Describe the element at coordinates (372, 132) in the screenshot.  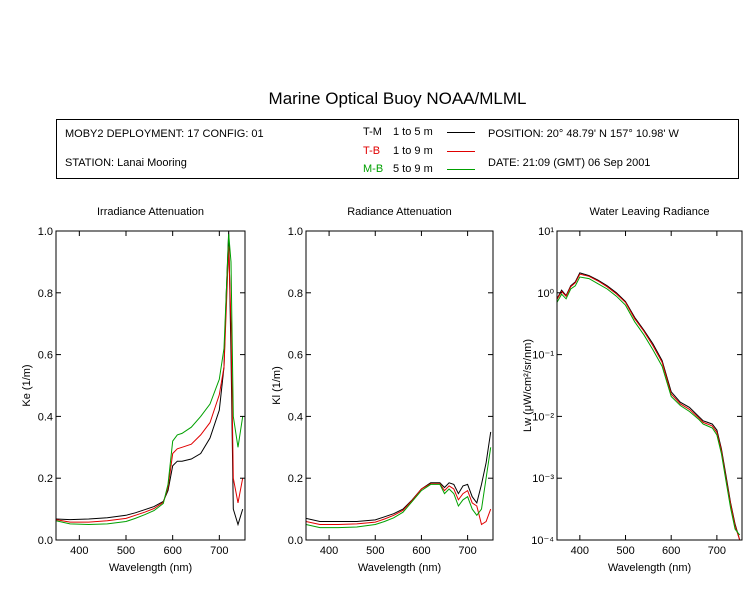
I see `legend-code-tm: T-M` at that location.